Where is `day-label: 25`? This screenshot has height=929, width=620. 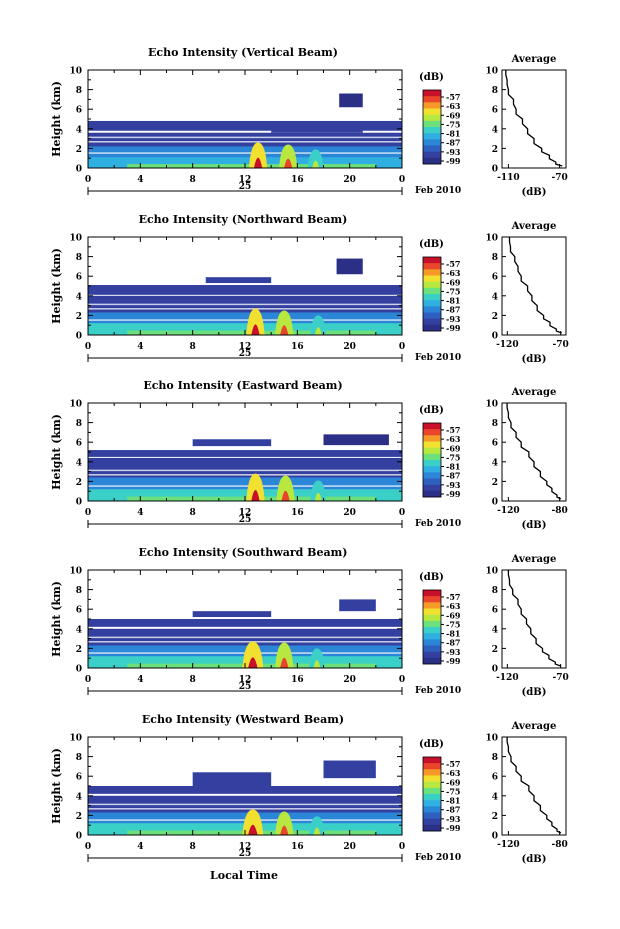
day-label: 25 is located at coordinates (245, 520).